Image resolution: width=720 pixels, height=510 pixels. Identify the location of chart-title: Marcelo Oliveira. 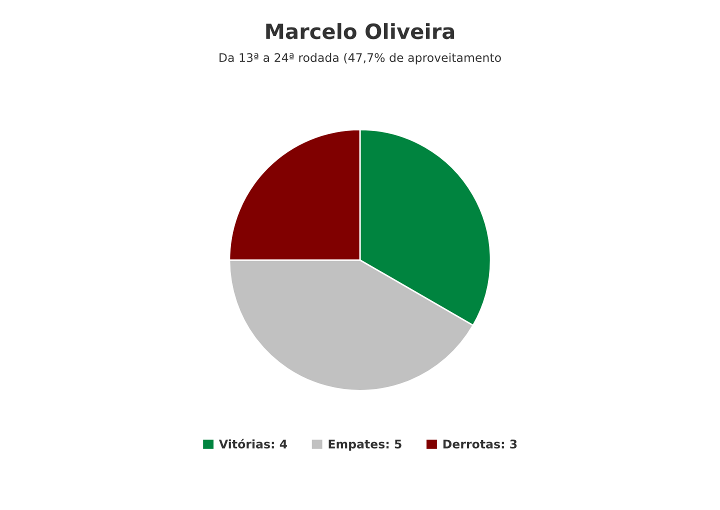
(360, 31).